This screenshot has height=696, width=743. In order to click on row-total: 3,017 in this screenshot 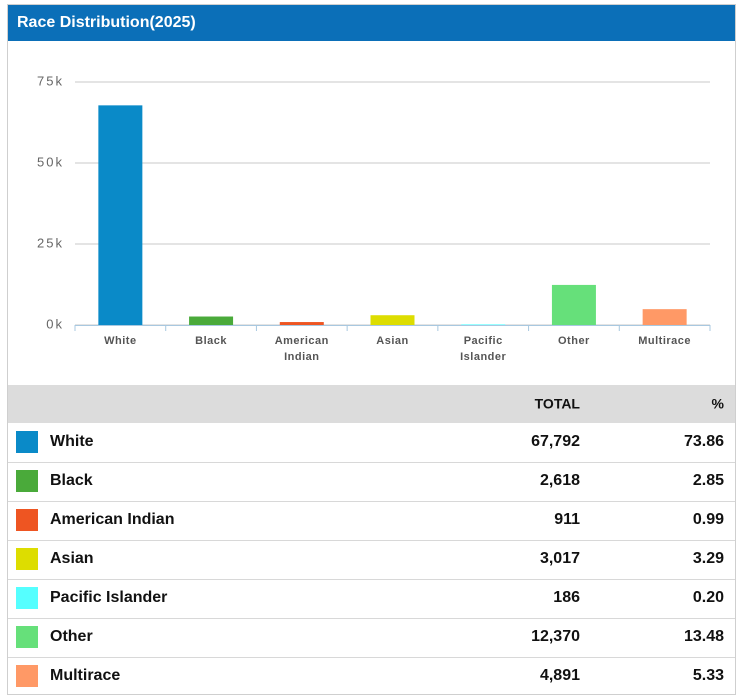, I will do `click(560, 558)`.